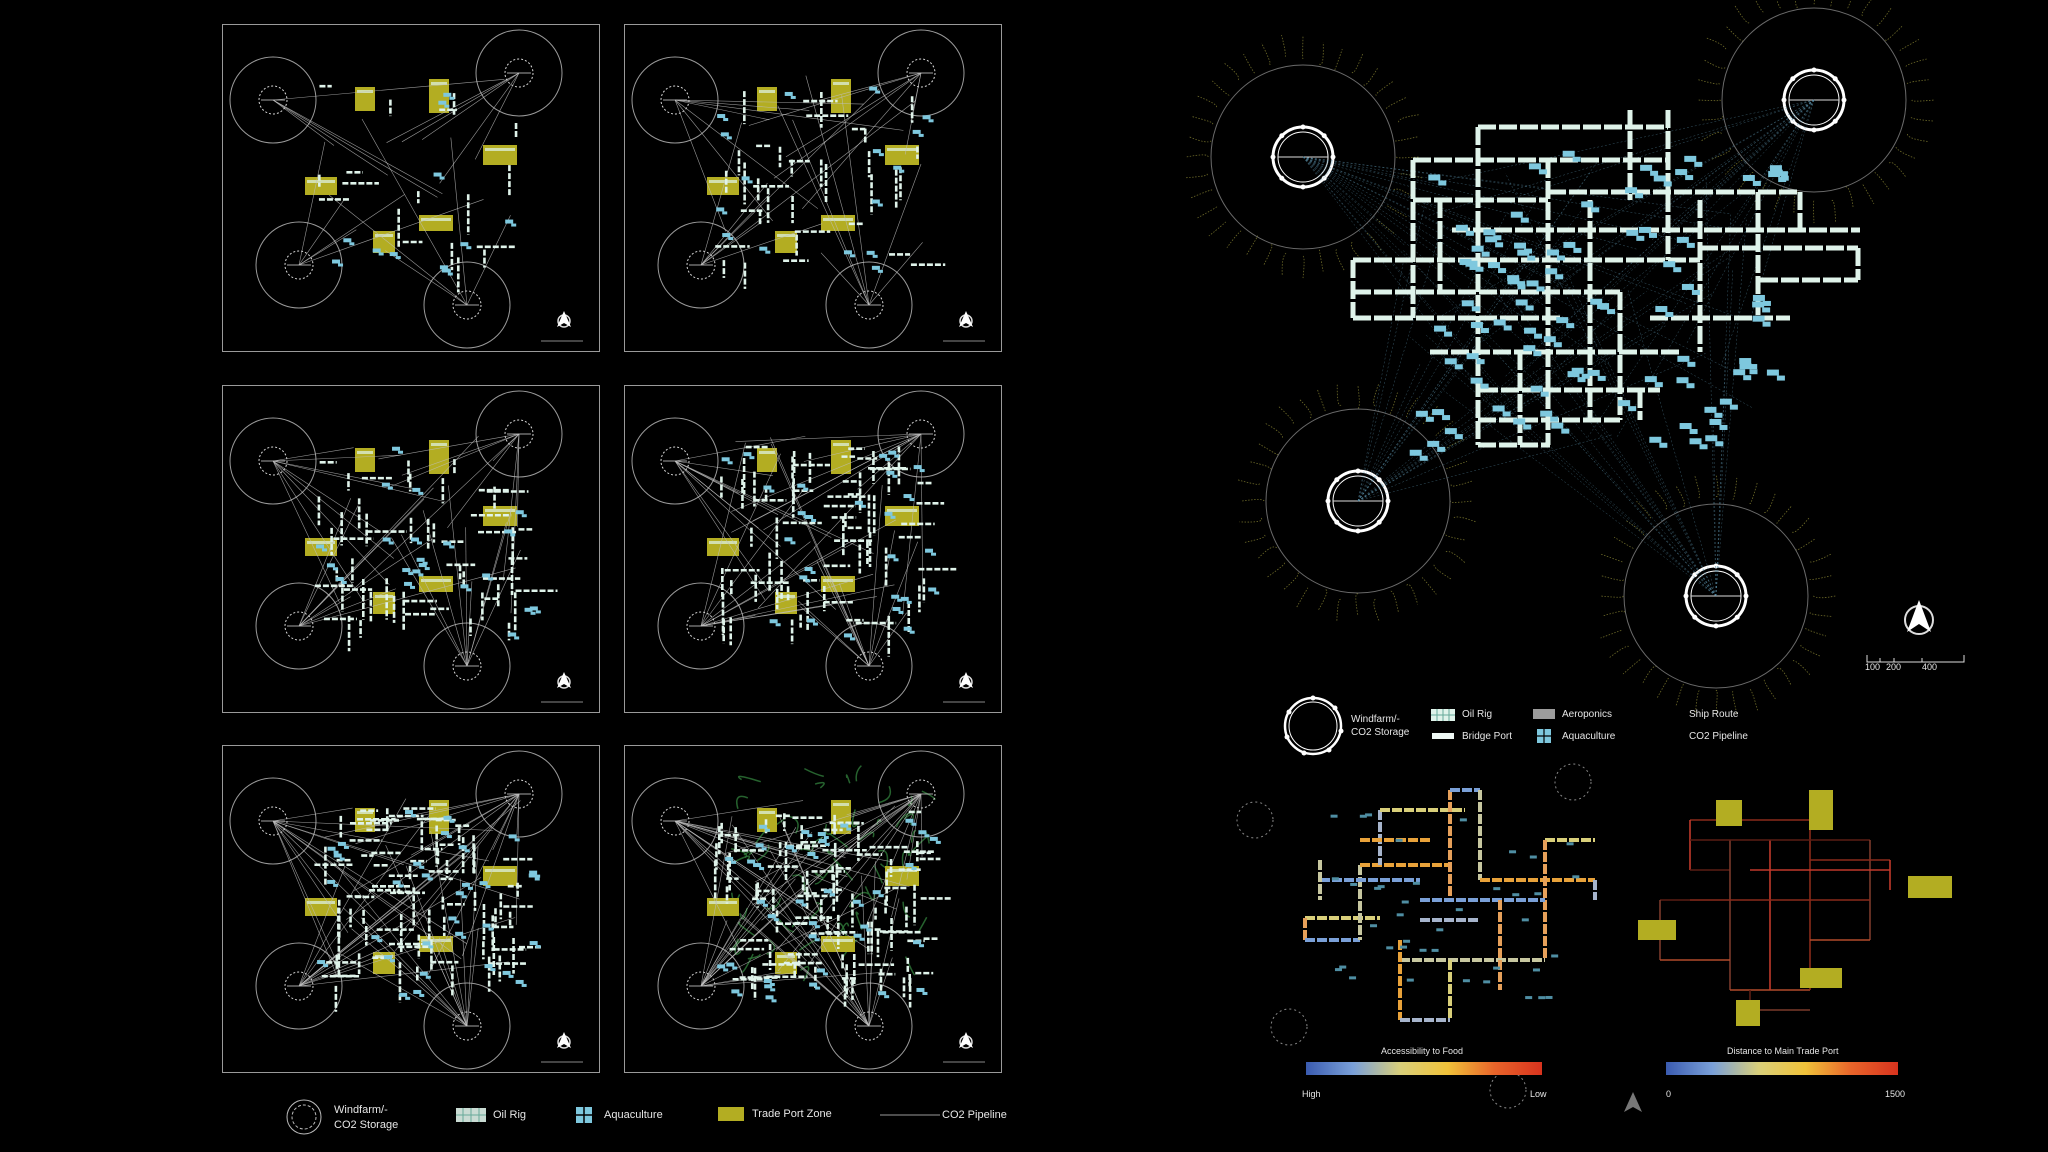 Image resolution: width=2048 pixels, height=1152 pixels. I want to click on legend-trade-port-label: Trade Port Zone, so click(792, 1114).